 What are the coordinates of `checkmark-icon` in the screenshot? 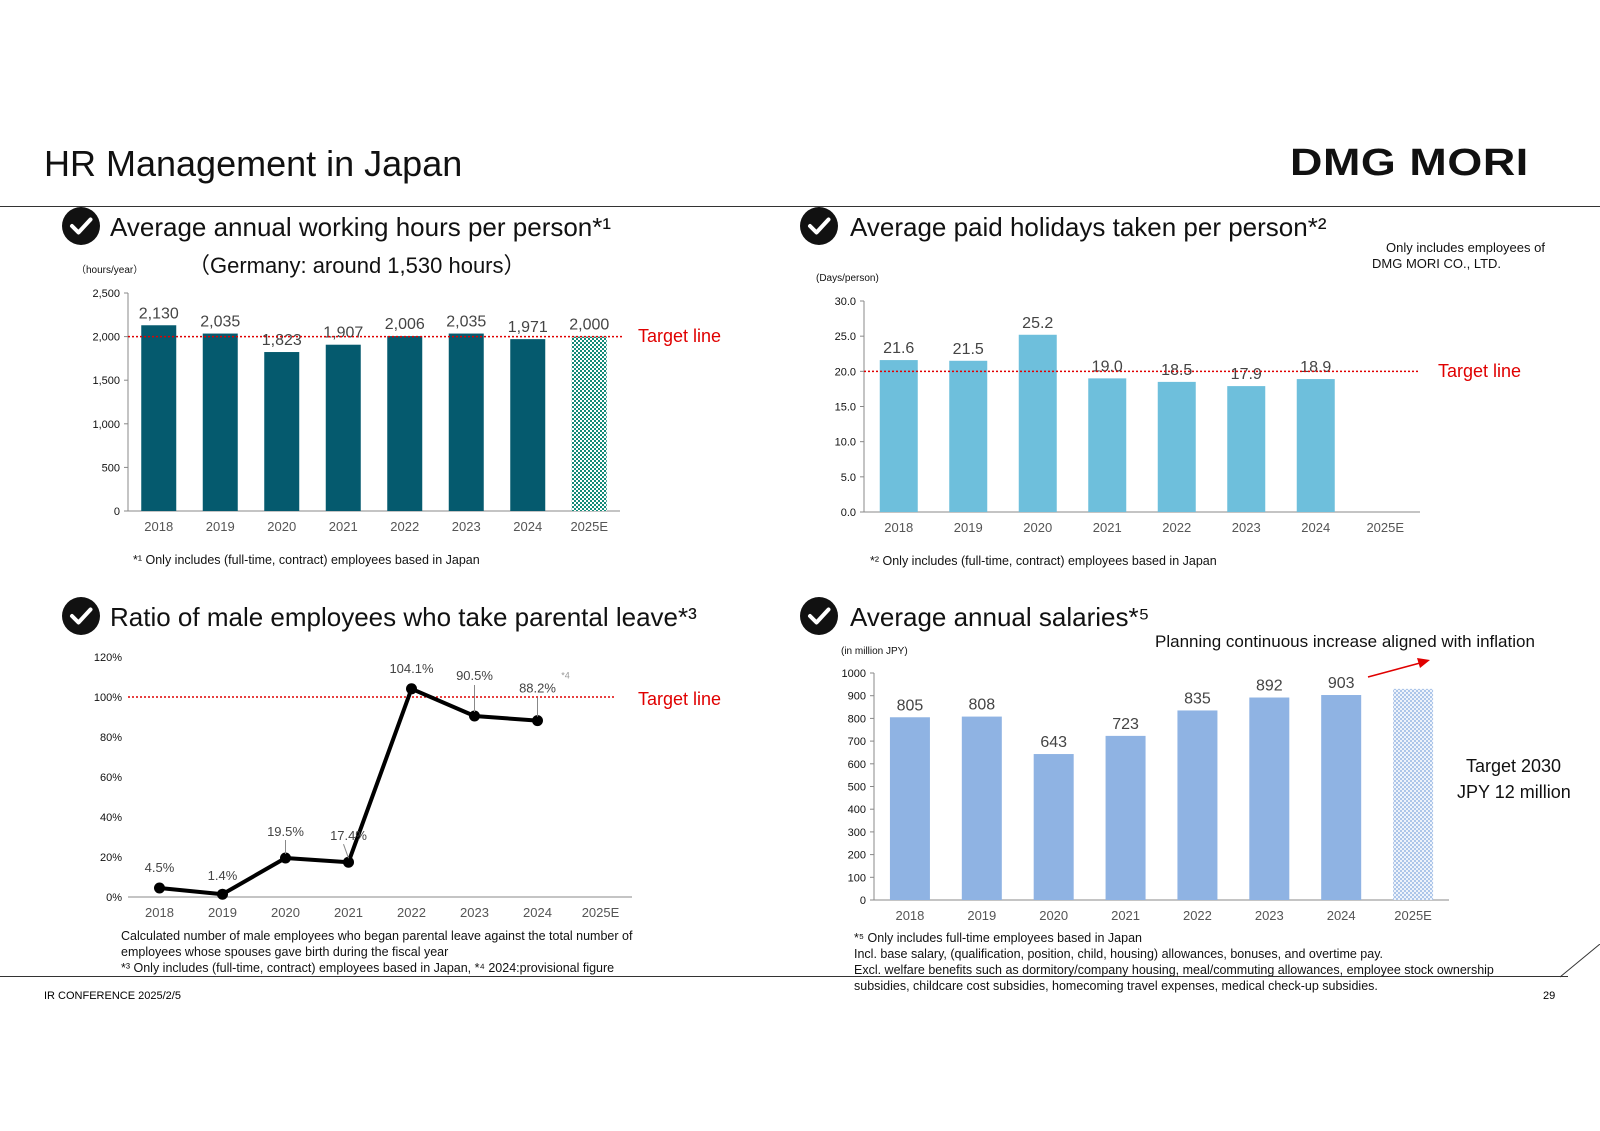 It's located at (81, 226).